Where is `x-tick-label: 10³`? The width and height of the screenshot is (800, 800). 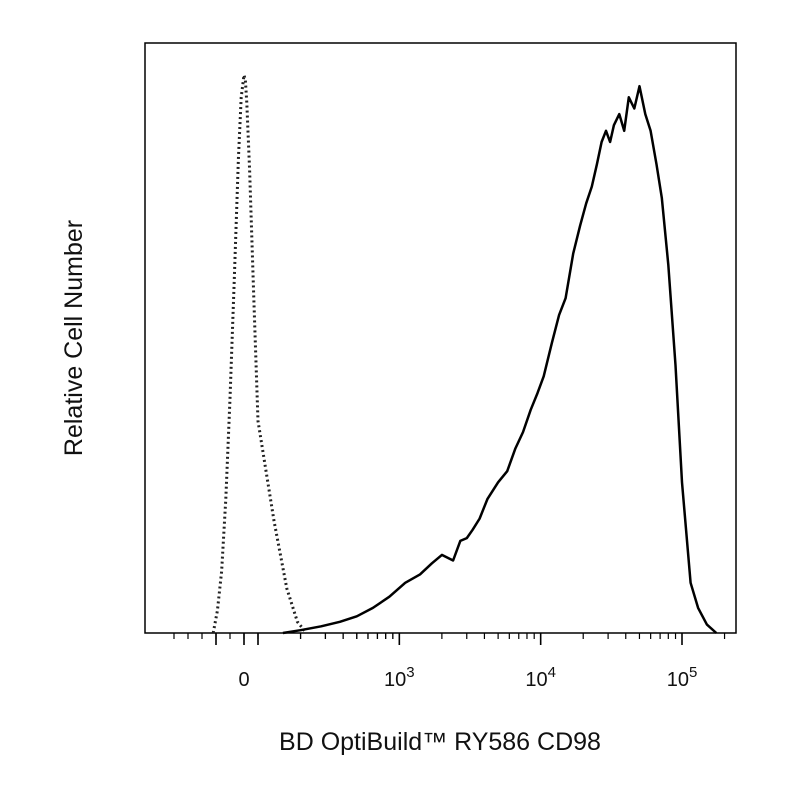
x-tick-label: 10³ is located at coordinates (399, 677).